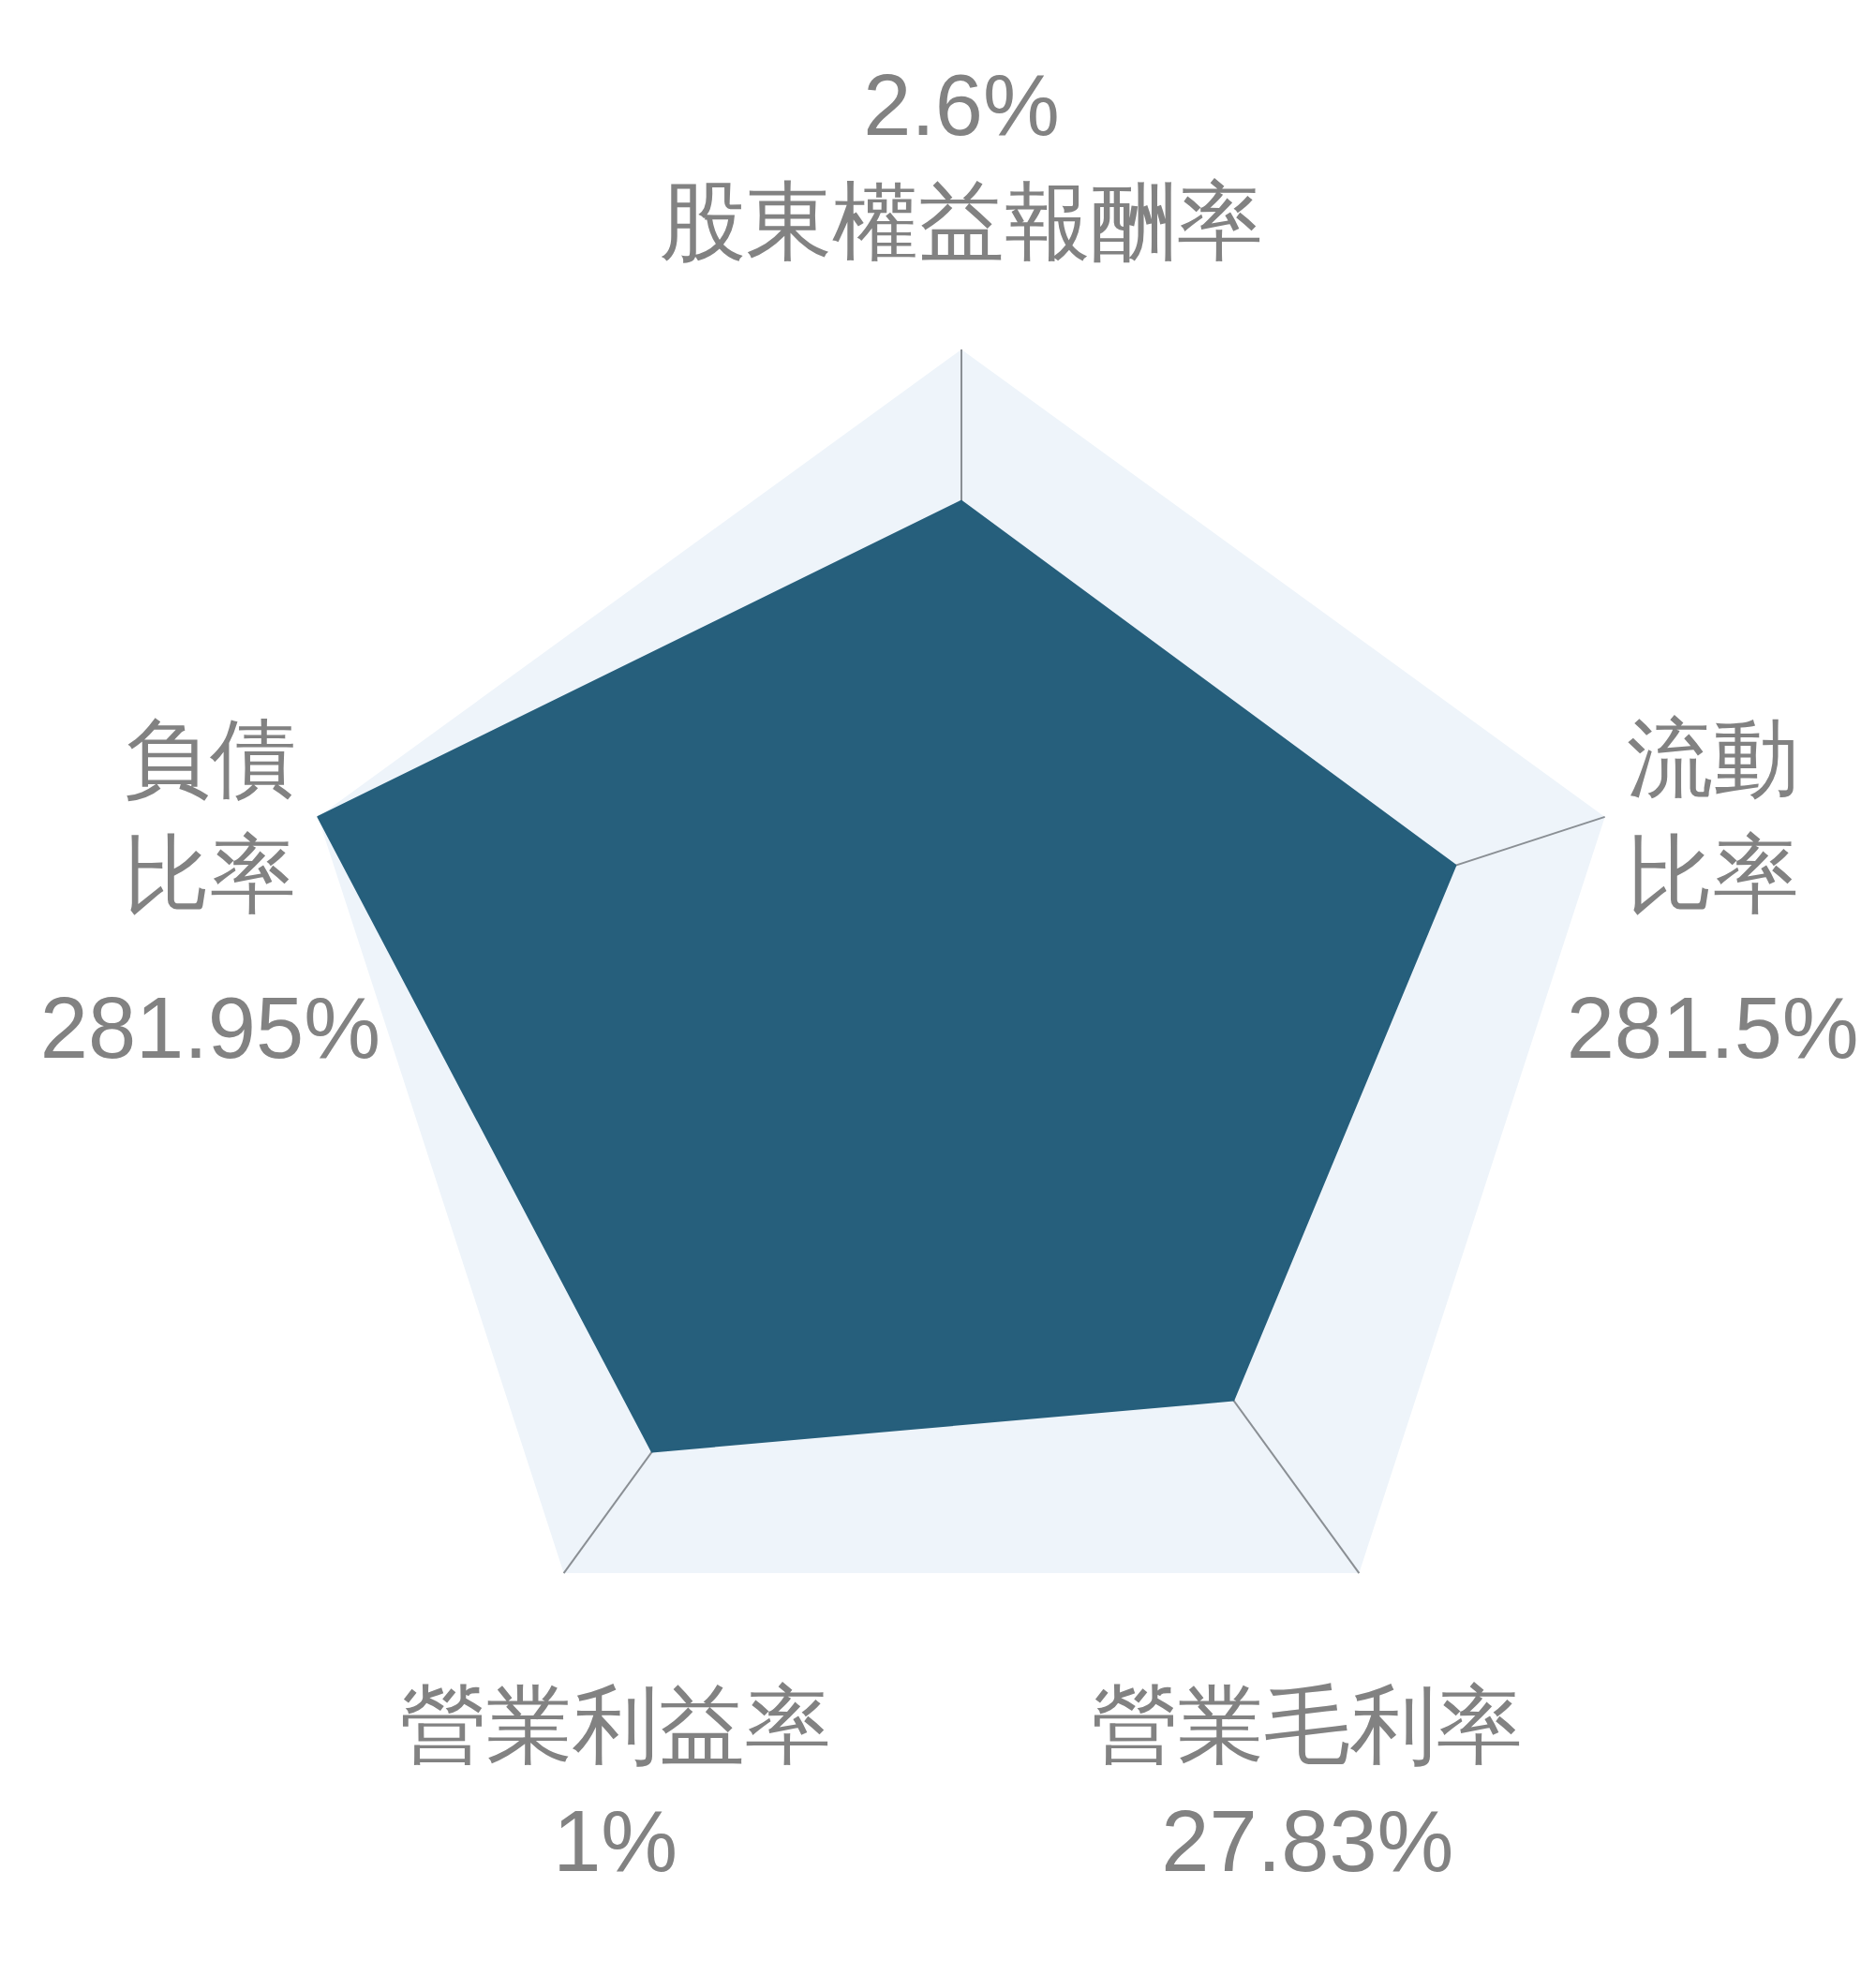 This screenshot has height=1975, width=1876. I want to click on text: 281.95%, so click(210, 1028).